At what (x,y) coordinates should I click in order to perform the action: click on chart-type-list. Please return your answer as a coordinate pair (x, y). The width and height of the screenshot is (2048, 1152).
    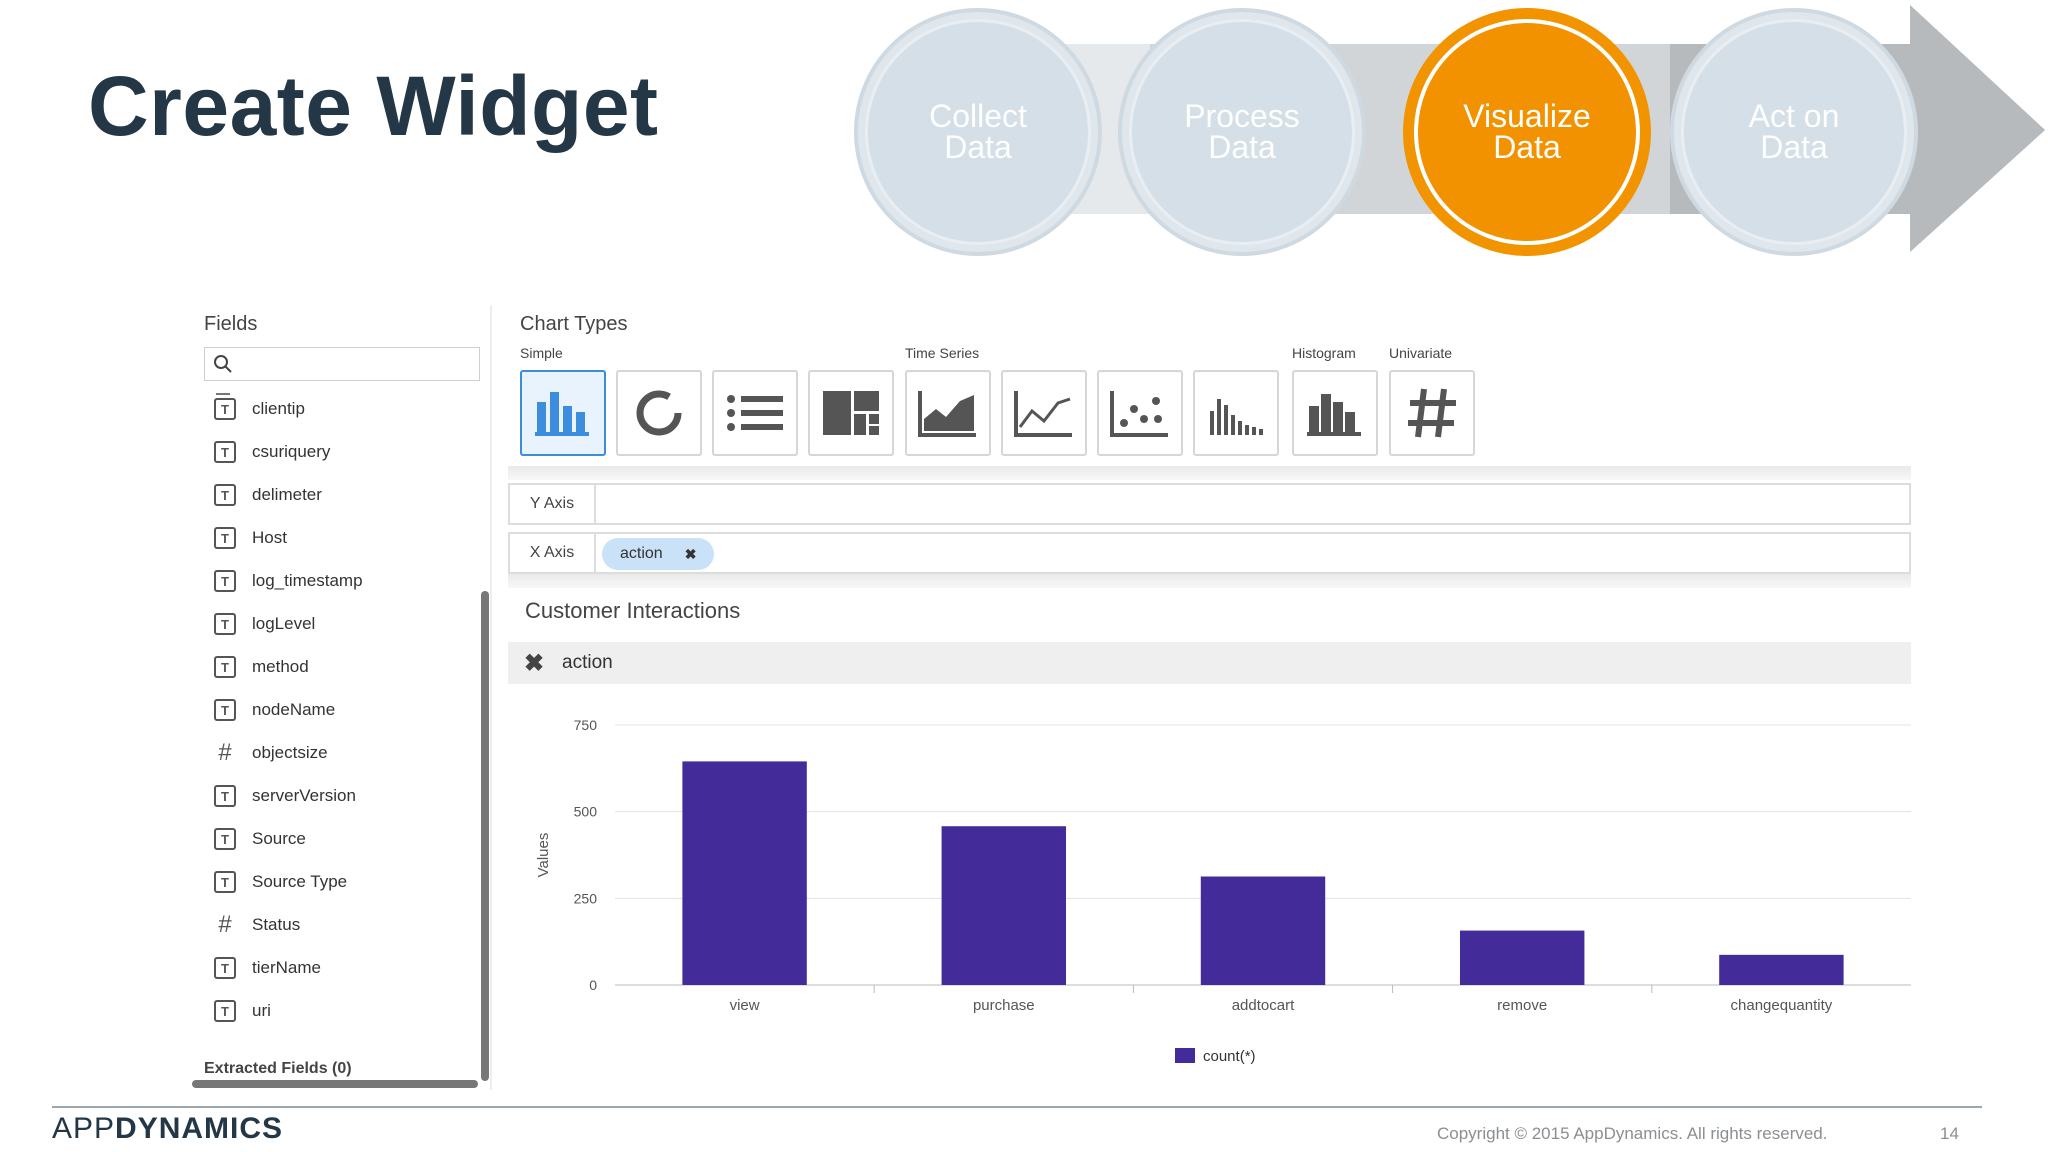
    Looking at the image, I should click on (755, 413).